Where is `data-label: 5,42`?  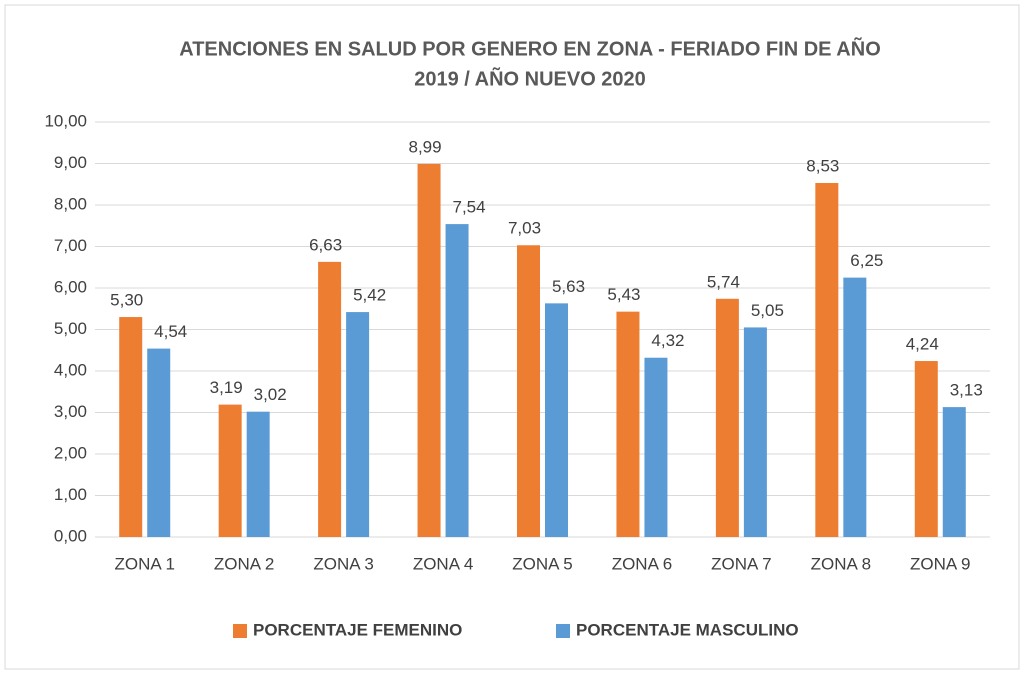
data-label: 5,42 is located at coordinates (369, 295).